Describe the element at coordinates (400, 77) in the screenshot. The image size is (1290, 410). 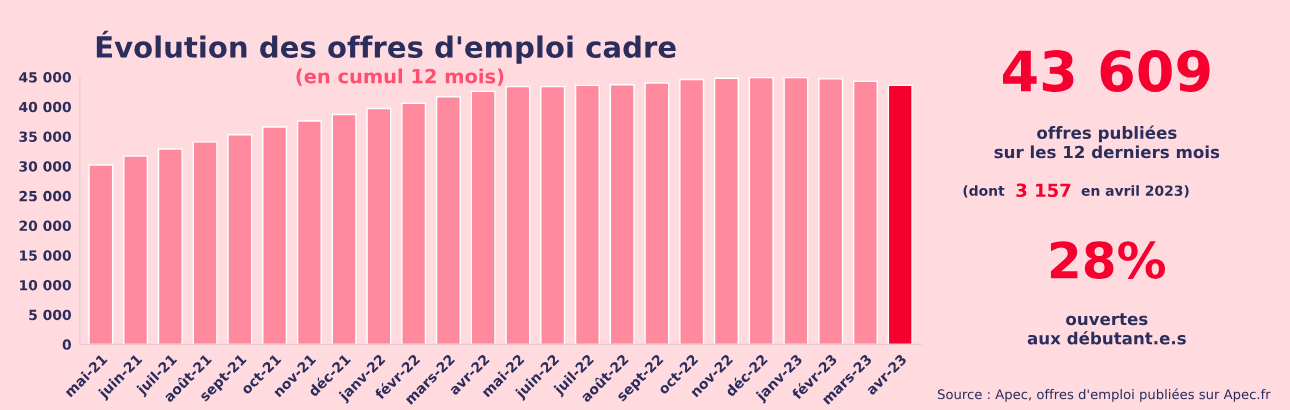
I see `chart-subtitle: (en cumul 12 mois)` at that location.